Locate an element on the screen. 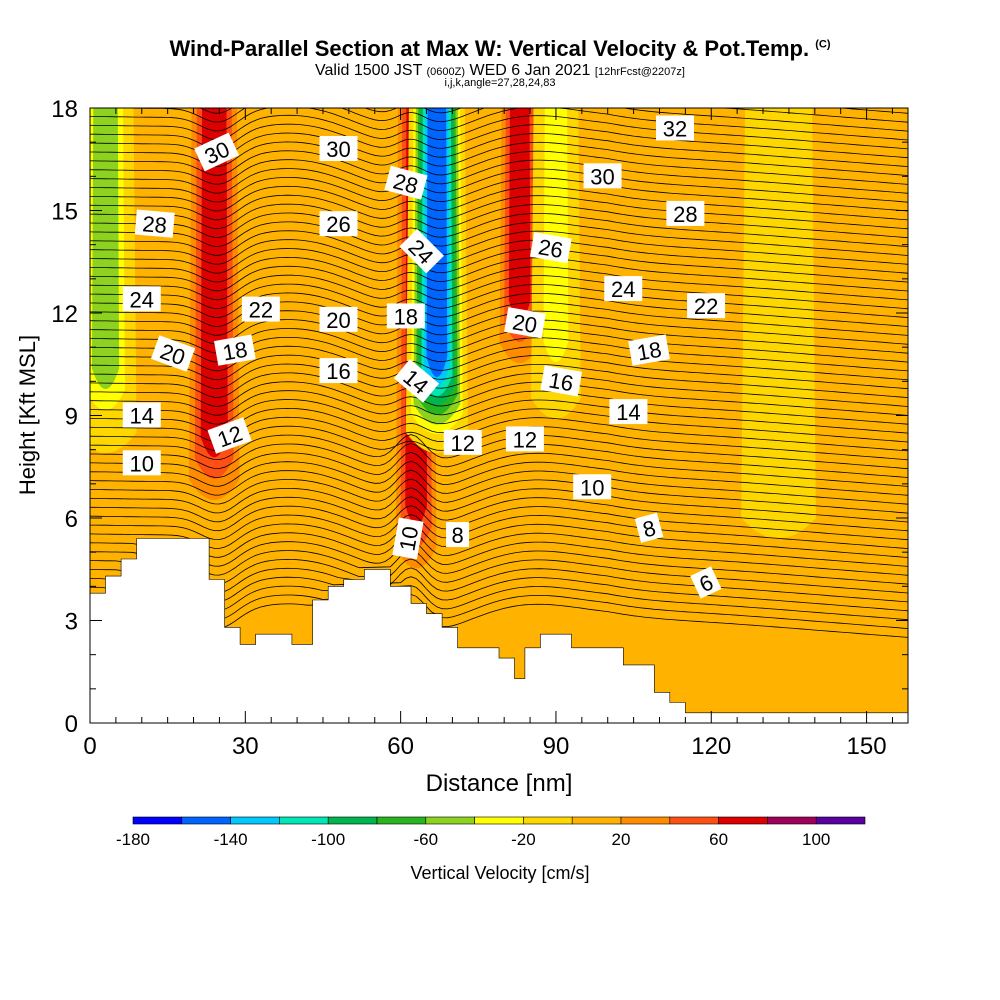 Image resolution: width=1000 pixels, height=1000 pixels. theta-label-text: 14 is located at coordinates (628, 412).